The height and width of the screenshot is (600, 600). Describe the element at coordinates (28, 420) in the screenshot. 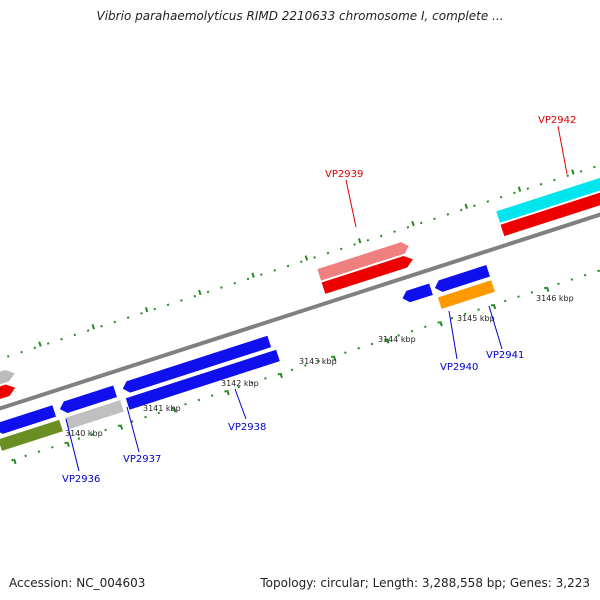

I see `gene-vp2936-blue` at that location.